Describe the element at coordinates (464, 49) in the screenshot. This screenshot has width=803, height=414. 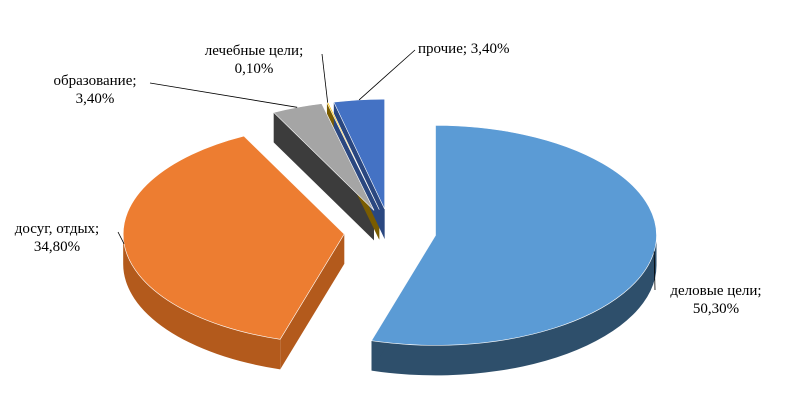
I see `label-other: прочие; 3,40%` at that location.